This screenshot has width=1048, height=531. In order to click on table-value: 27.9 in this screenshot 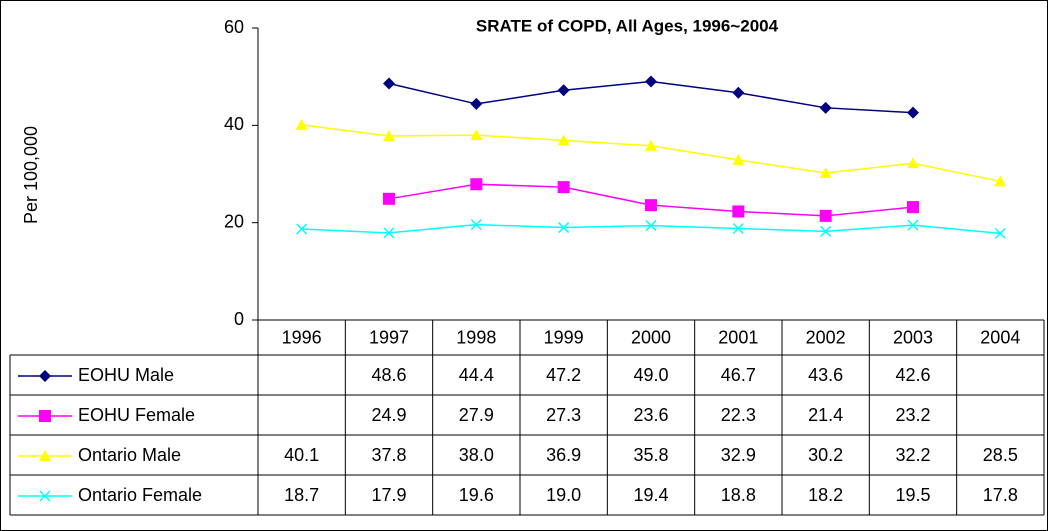, I will do `click(476, 415)`.